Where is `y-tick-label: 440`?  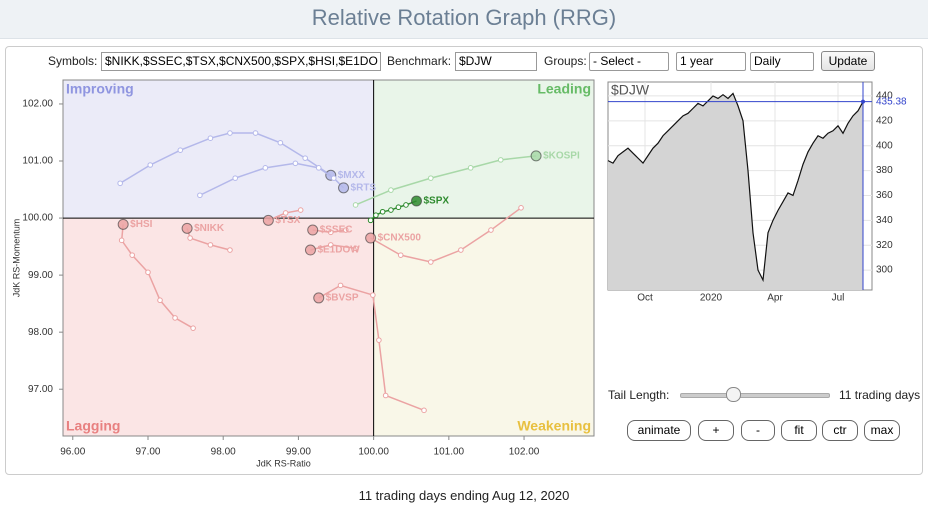
y-tick-label: 440 is located at coordinates (884, 96).